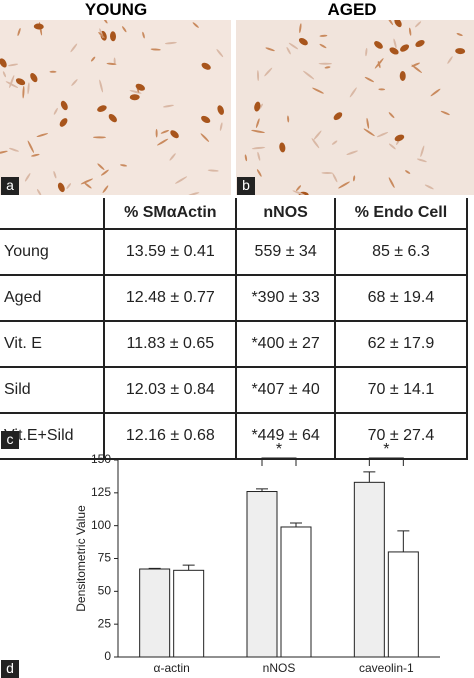  Describe the element at coordinates (285, 344) in the screenshot. I see `table-cell: *400 ± 27` at that location.